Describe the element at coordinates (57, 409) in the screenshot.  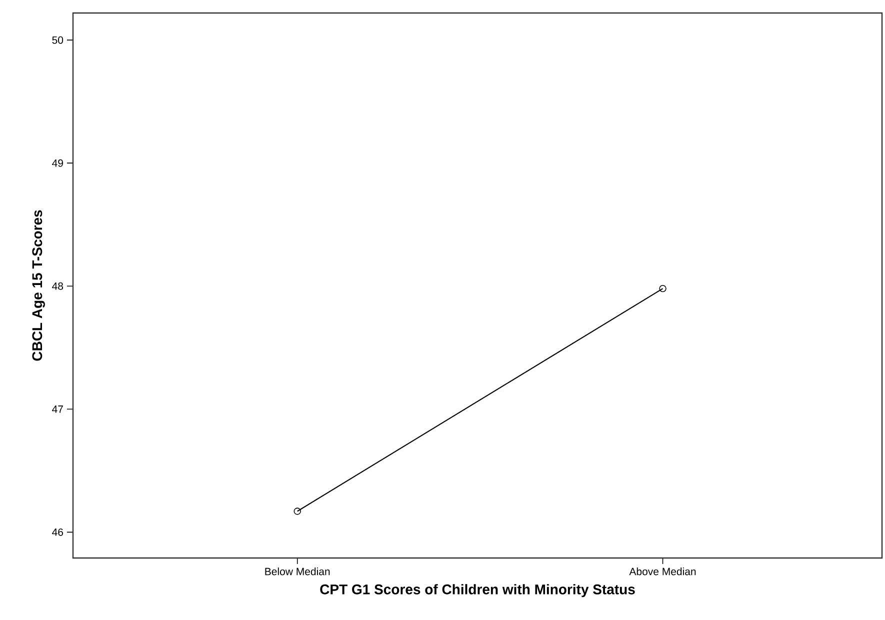
I see `y-tick-label: 47` at that location.